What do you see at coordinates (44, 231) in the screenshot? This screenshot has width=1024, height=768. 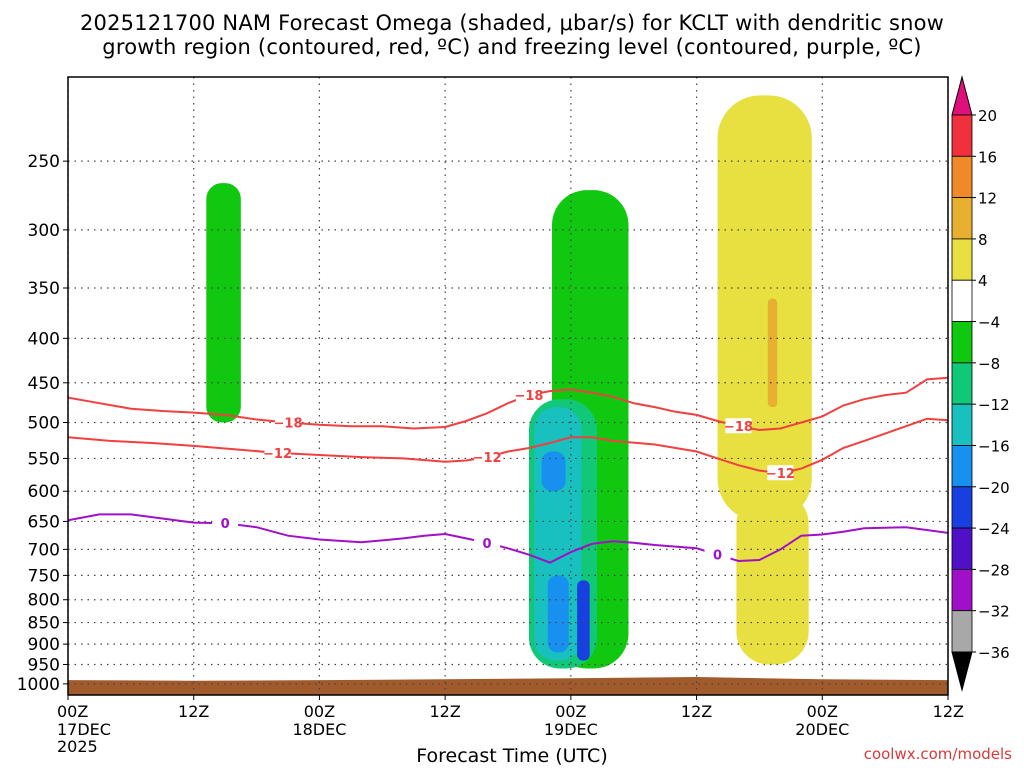 I see `y-tick-label: 300` at bounding box center [44, 231].